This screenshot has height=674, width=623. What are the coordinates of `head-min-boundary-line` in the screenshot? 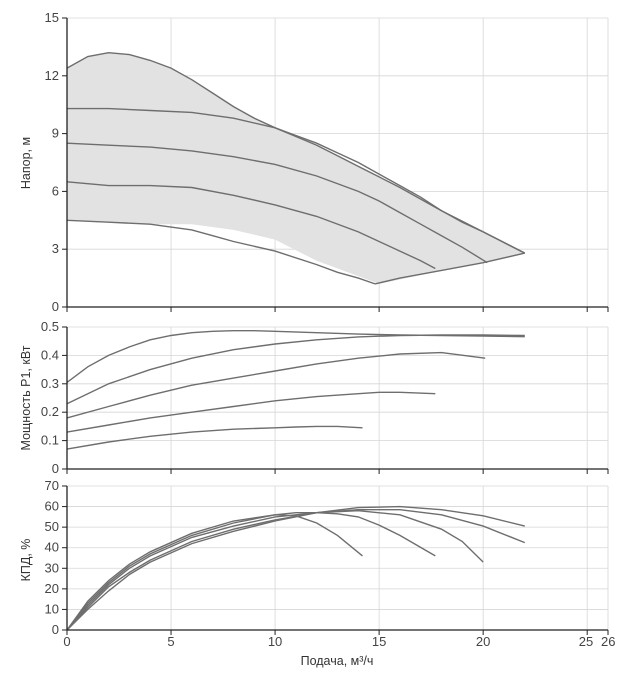 It's located at (449, 268).